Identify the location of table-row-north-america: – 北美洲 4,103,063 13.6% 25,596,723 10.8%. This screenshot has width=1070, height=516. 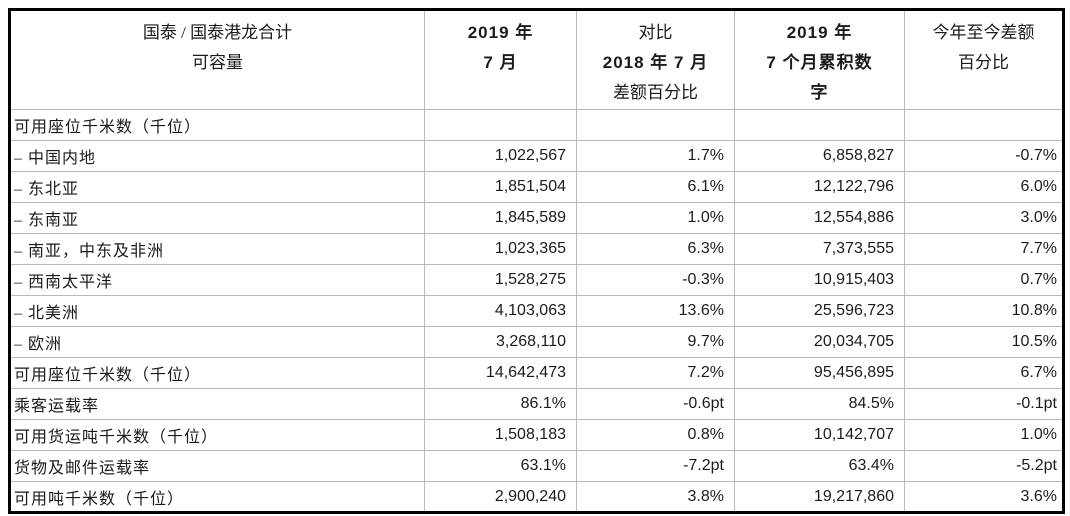
(536, 311).